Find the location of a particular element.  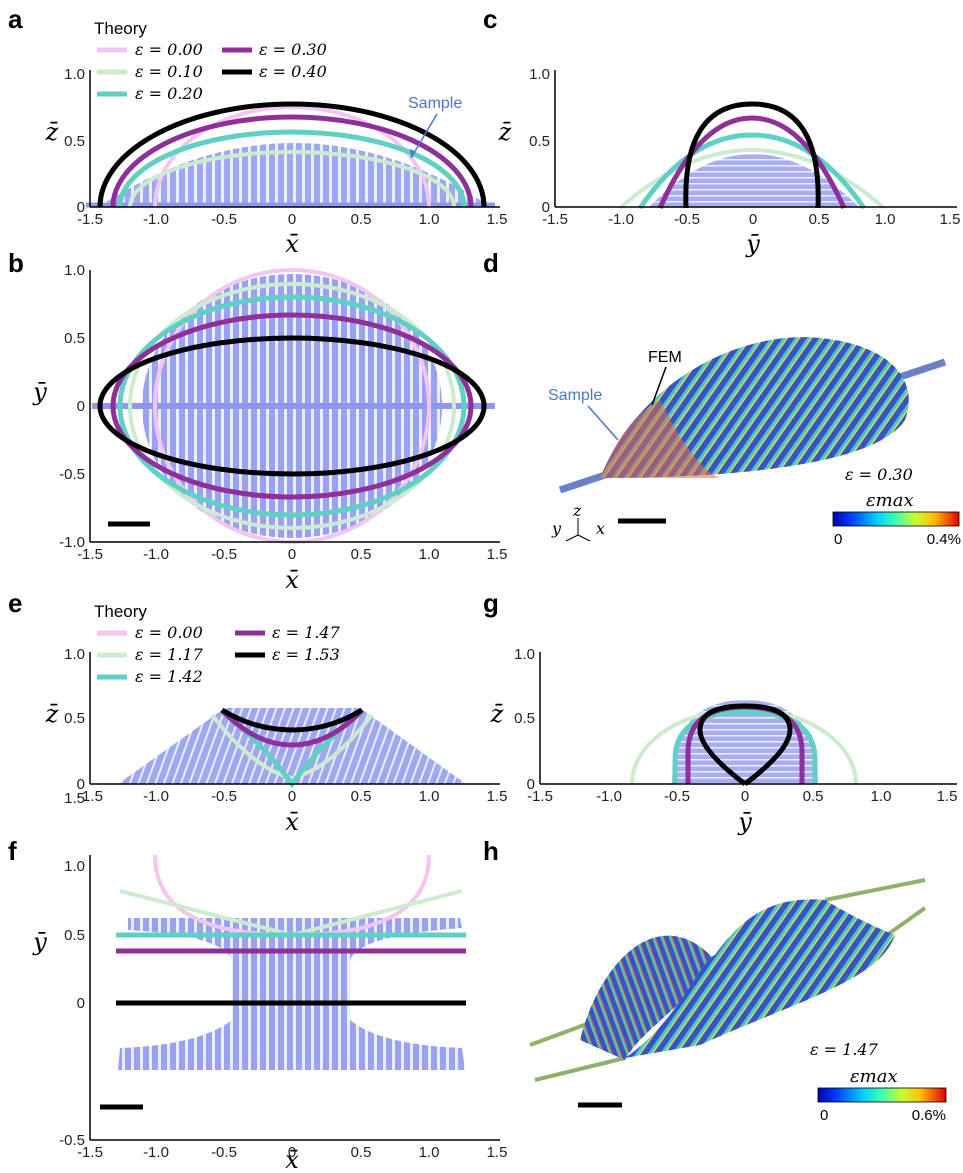

x-tick-a-4: 0.5 is located at coordinates (361, 219).